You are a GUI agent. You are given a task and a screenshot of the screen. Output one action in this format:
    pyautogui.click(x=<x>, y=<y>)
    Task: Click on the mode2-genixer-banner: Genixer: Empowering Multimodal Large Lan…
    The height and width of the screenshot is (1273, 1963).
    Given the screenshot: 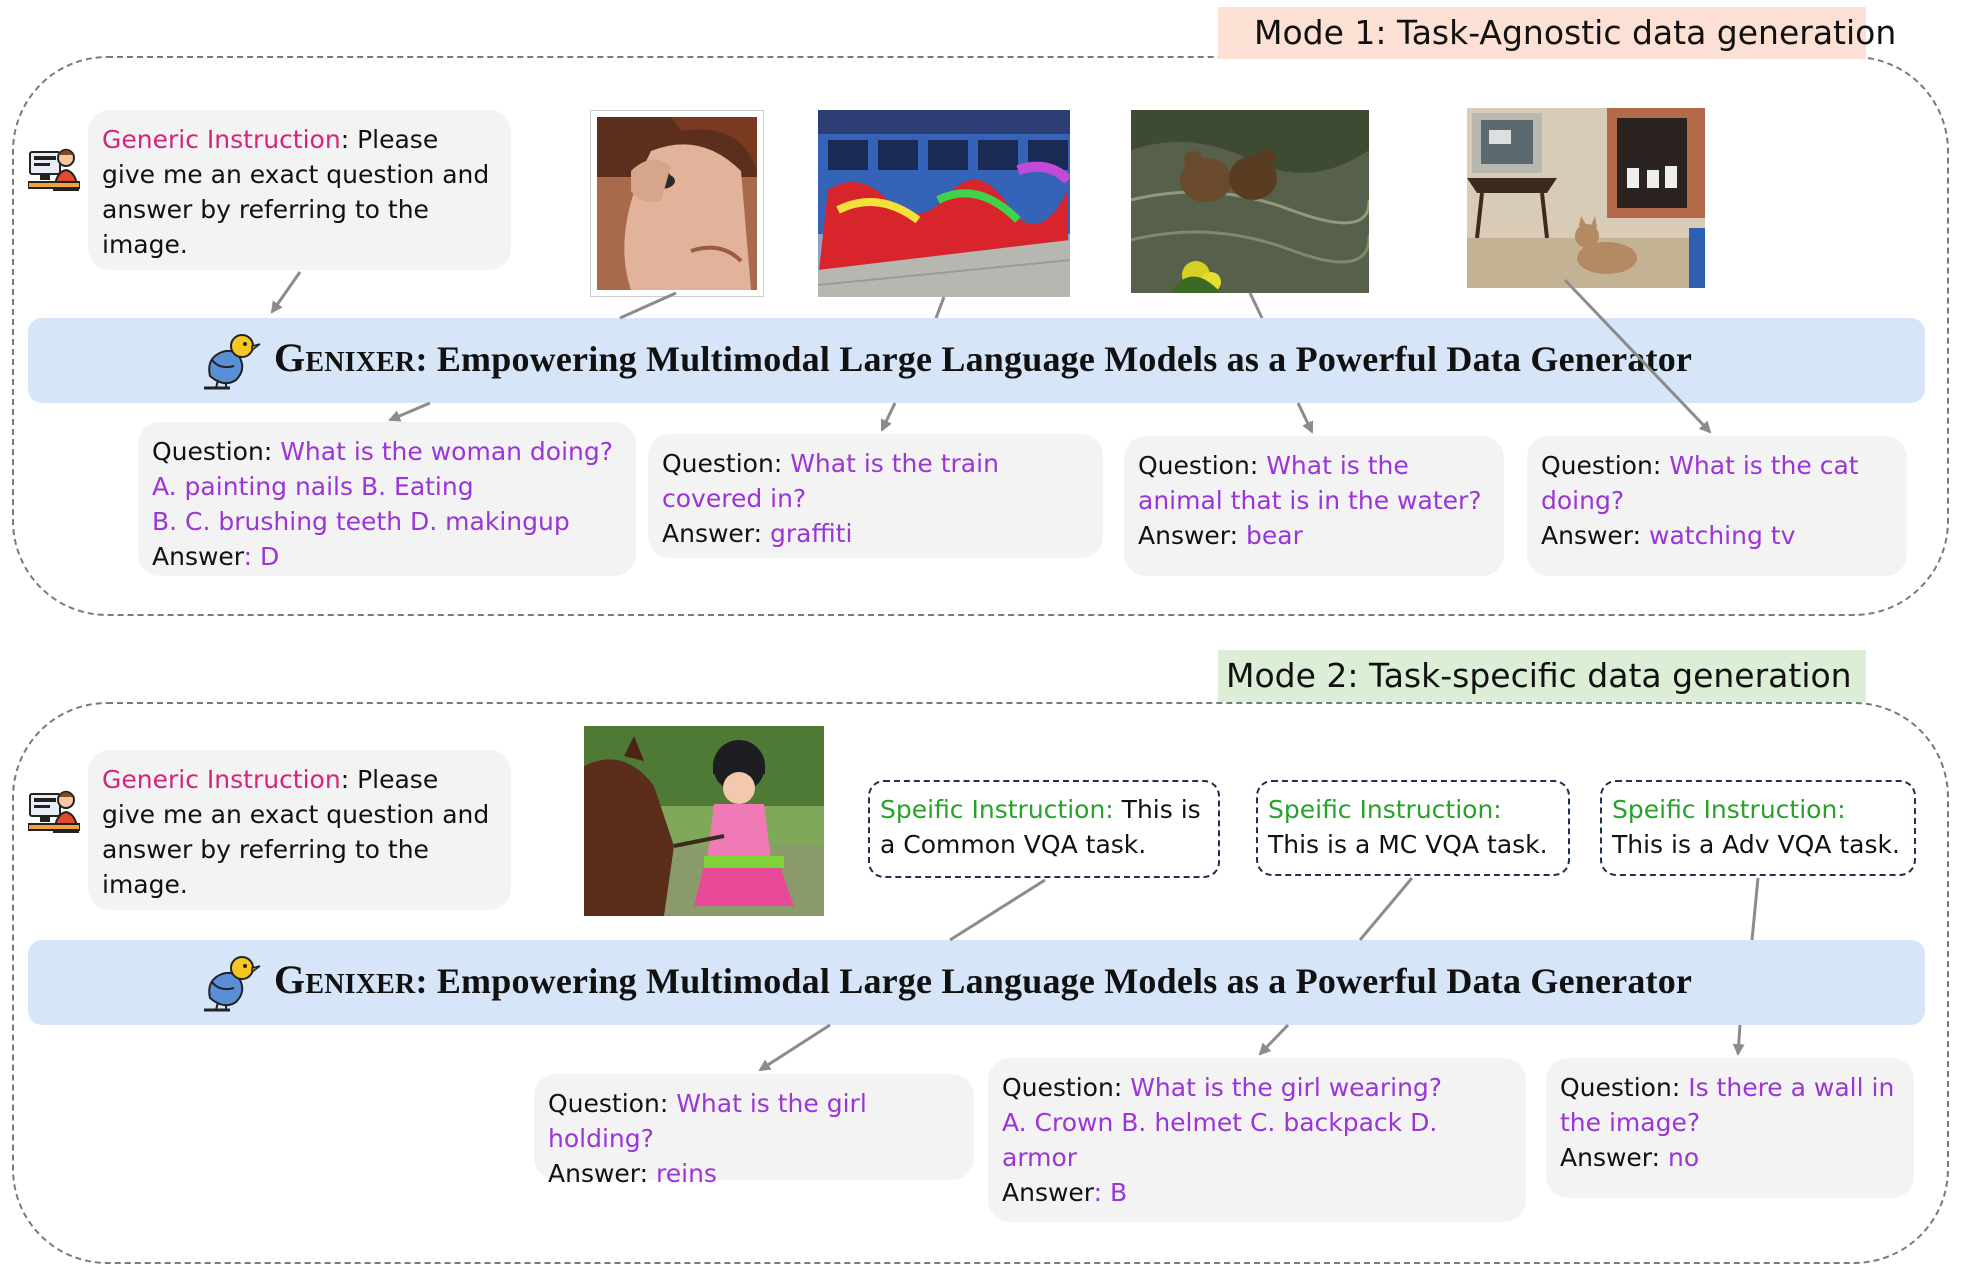 What is the action you would take?
    pyautogui.click(x=976, y=982)
    